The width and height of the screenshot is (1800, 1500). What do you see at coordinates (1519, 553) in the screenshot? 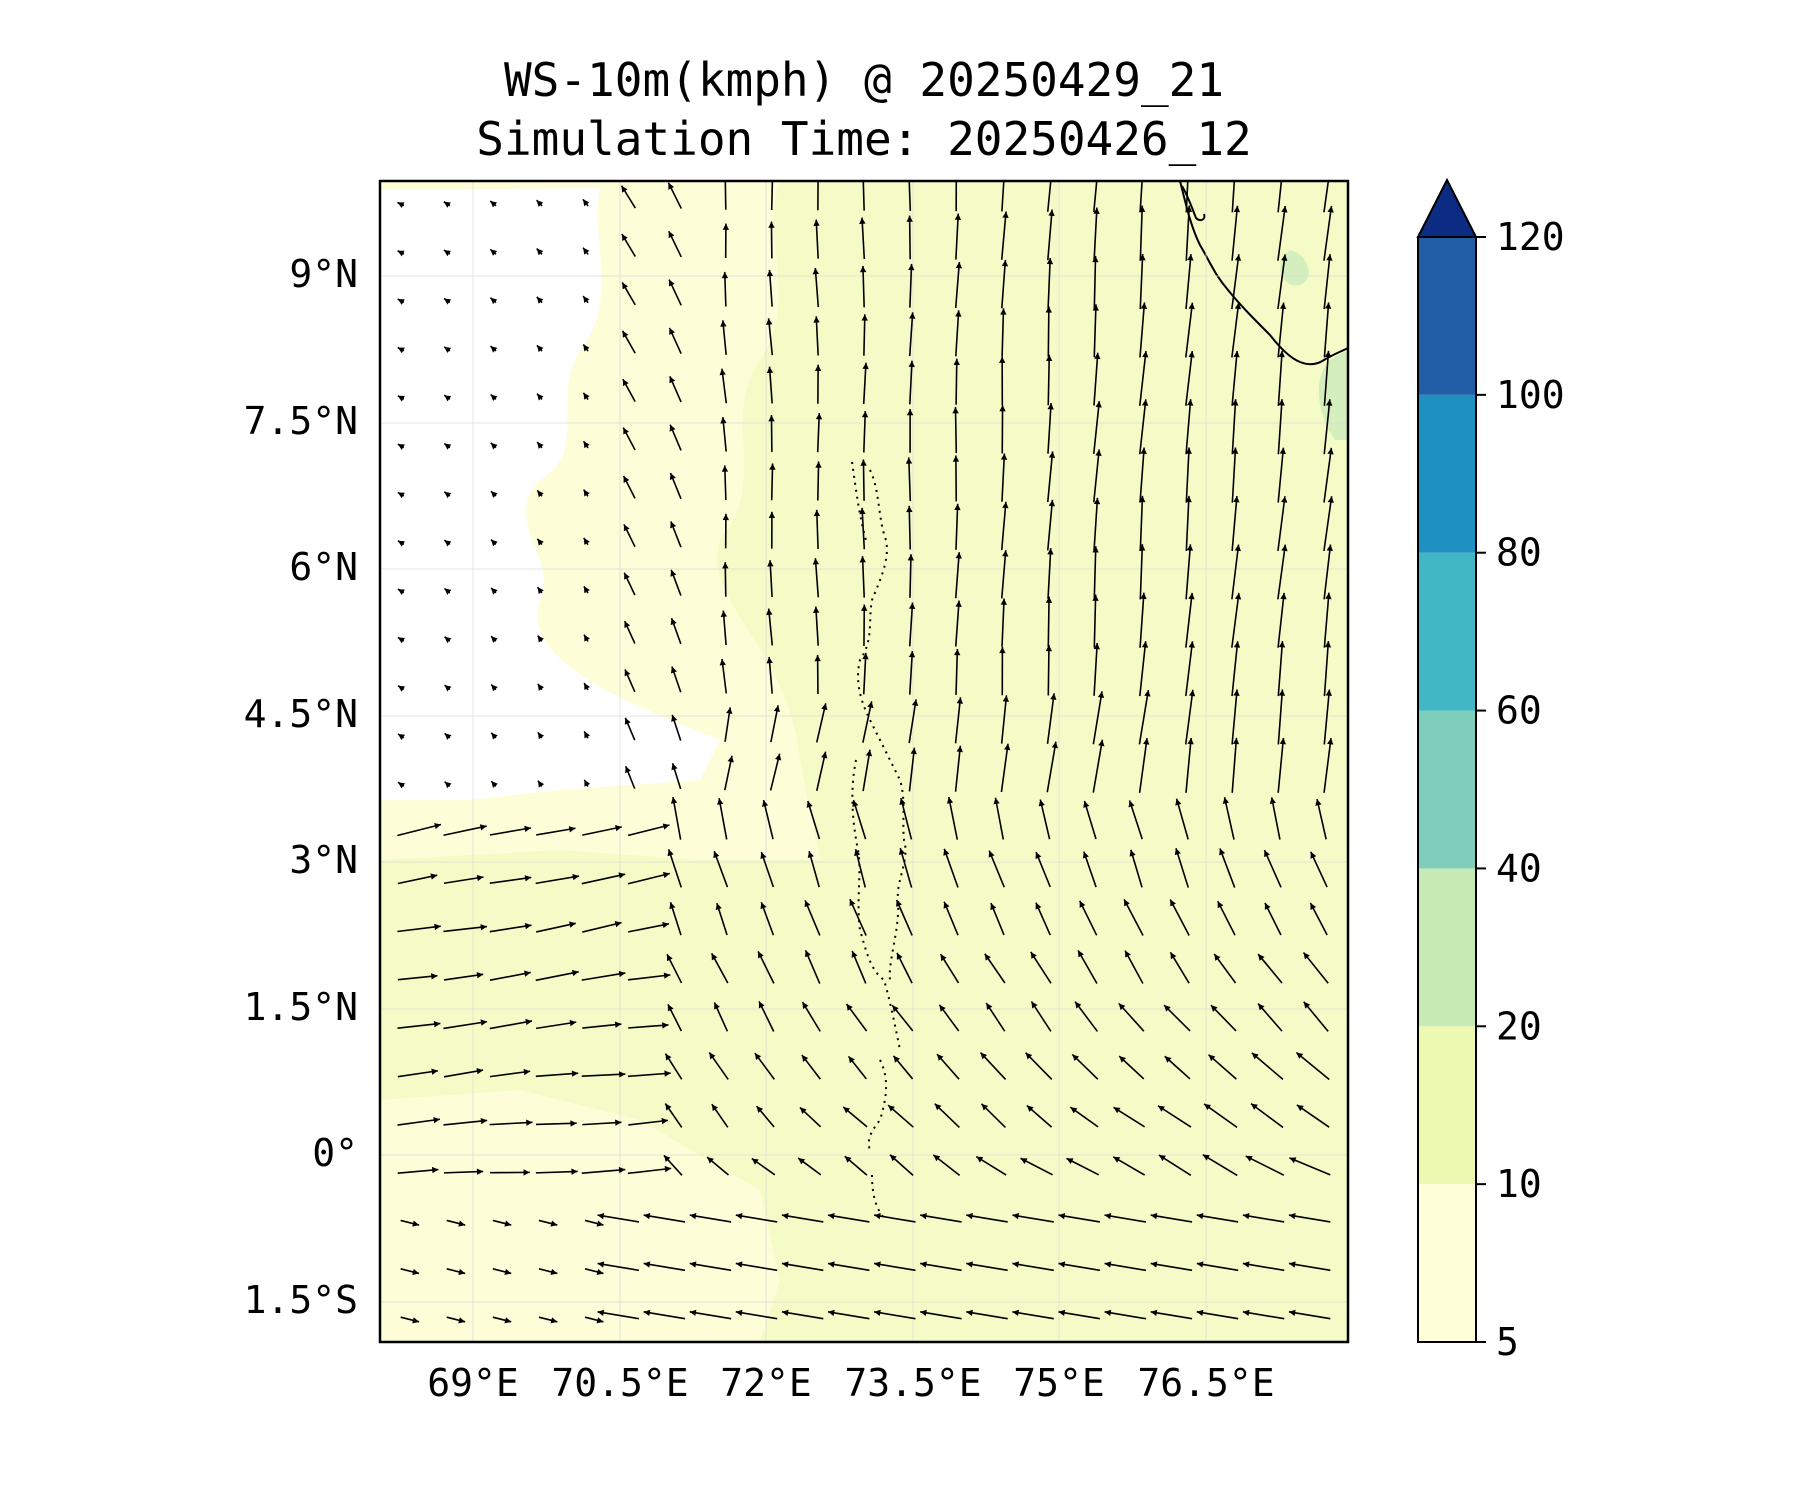
I see `colorbar-tick-label: 80` at bounding box center [1519, 553].